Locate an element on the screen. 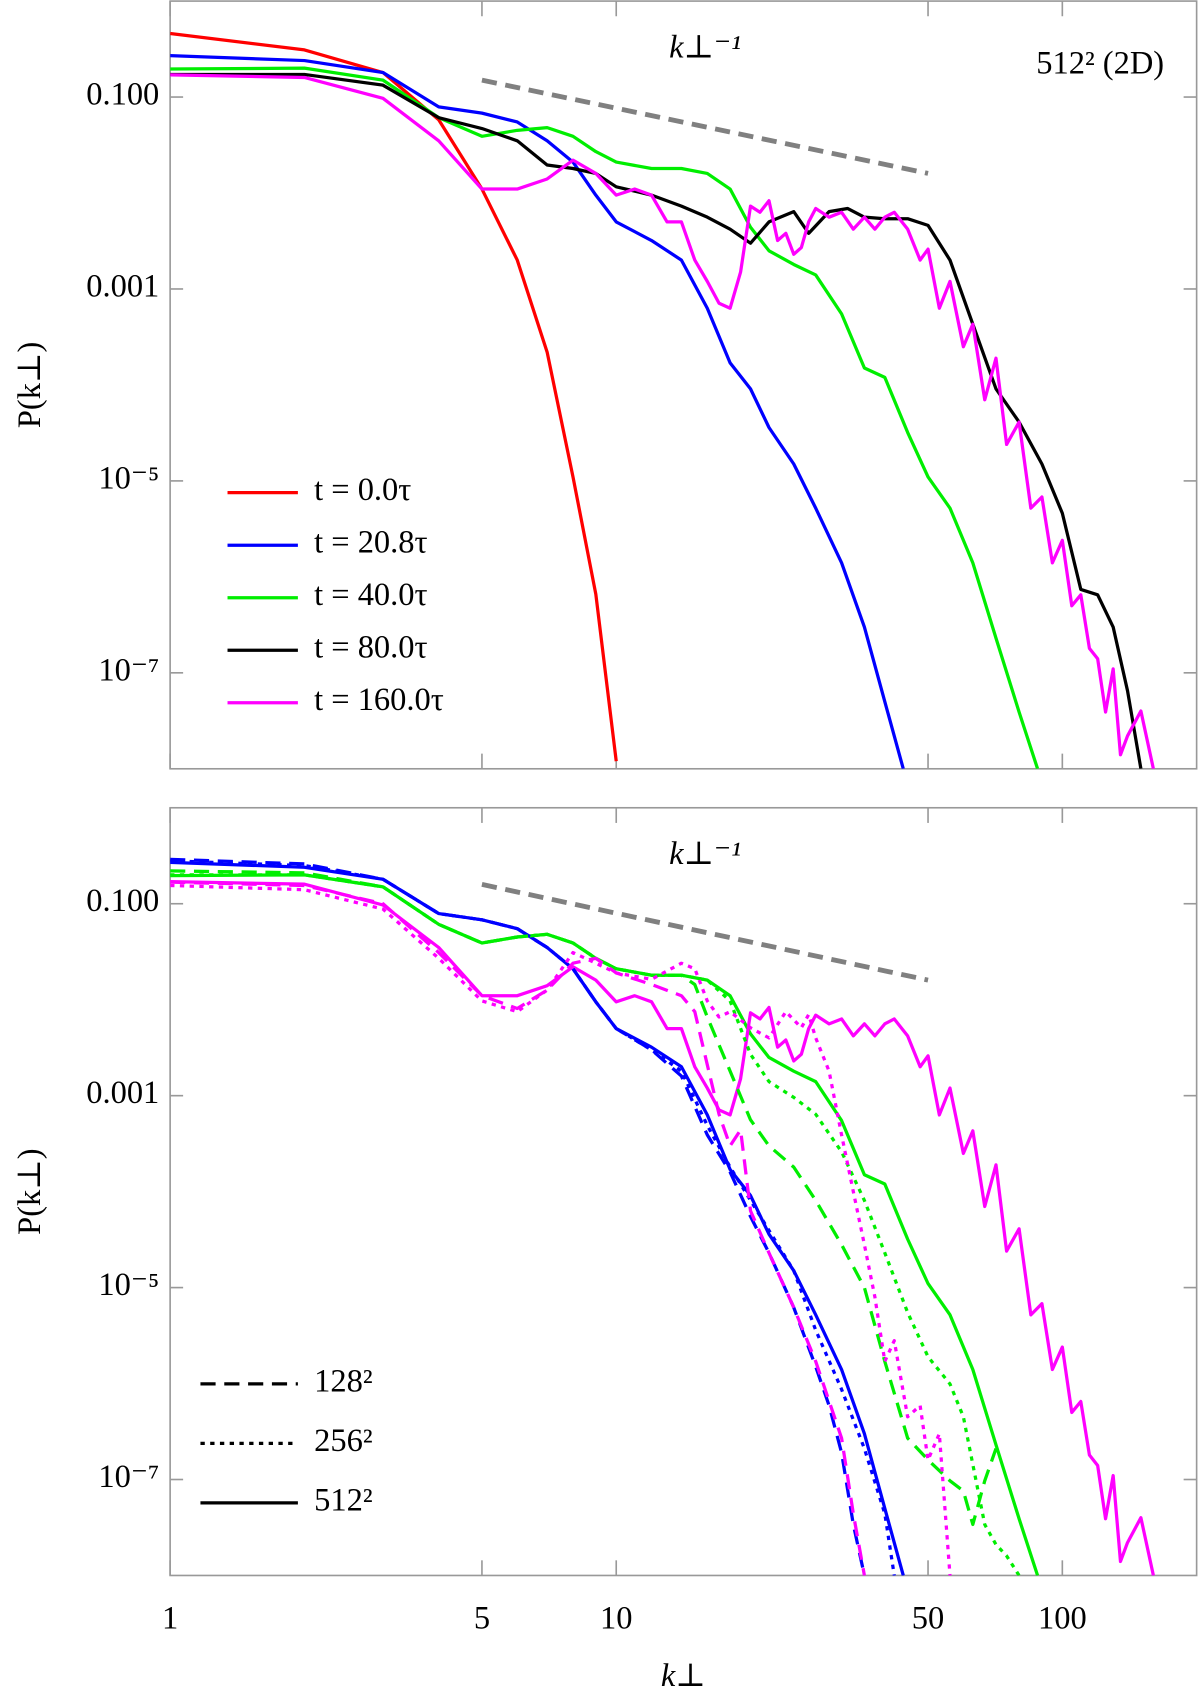  legend-label: t = 40.0τ is located at coordinates (370, 595).